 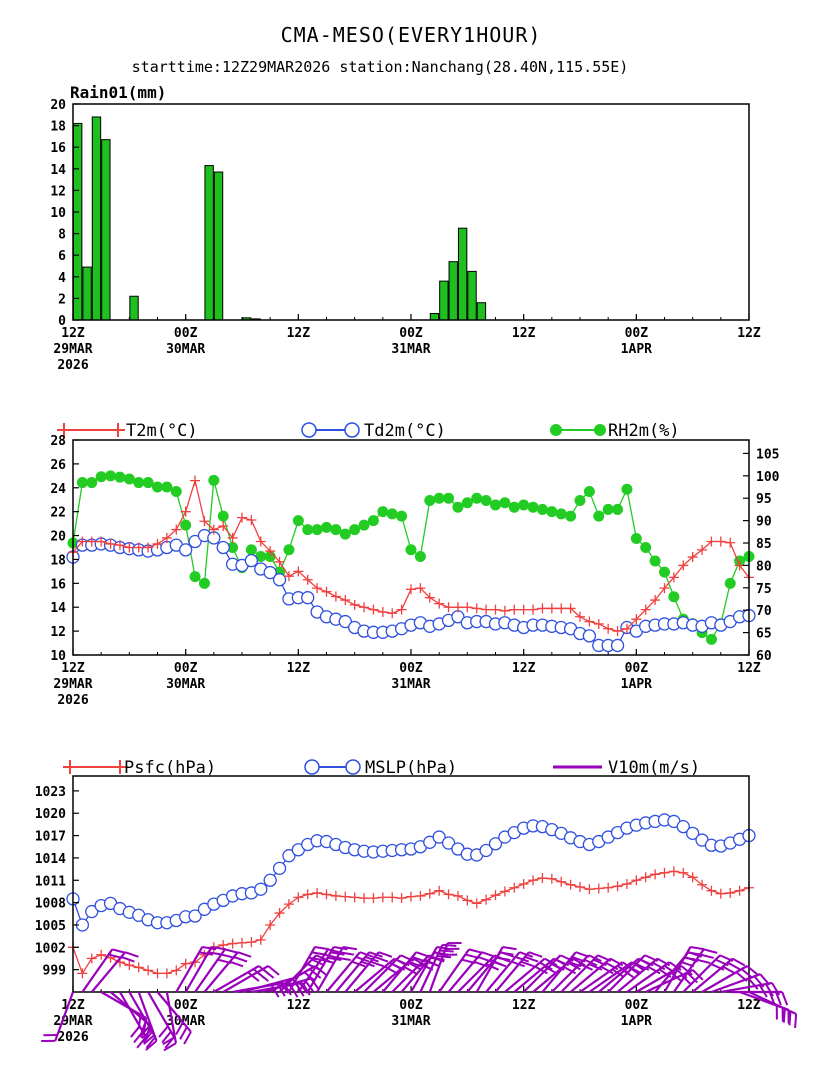 What do you see at coordinates (50, 881) in the screenshot?
I see `y-tick-label: 1011` at bounding box center [50, 881].